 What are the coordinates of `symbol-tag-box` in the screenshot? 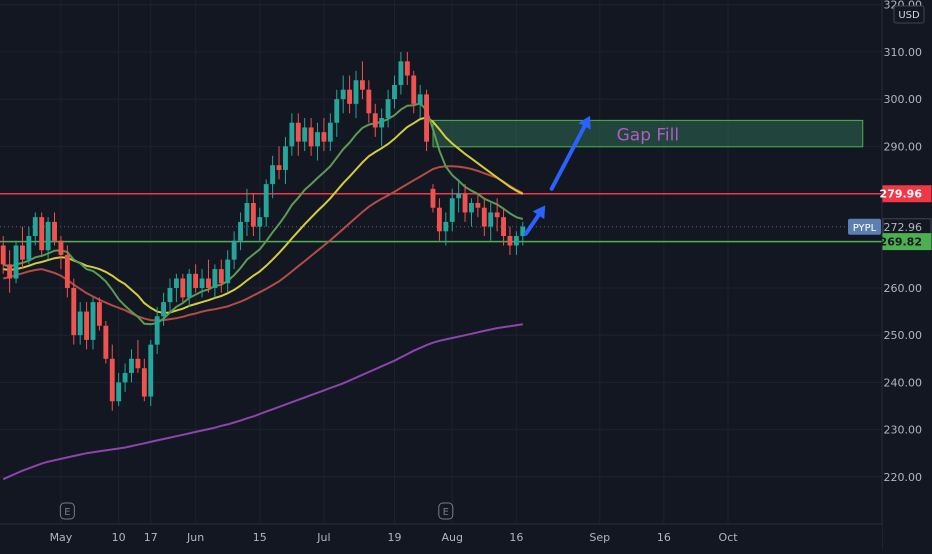 It's located at (864, 226).